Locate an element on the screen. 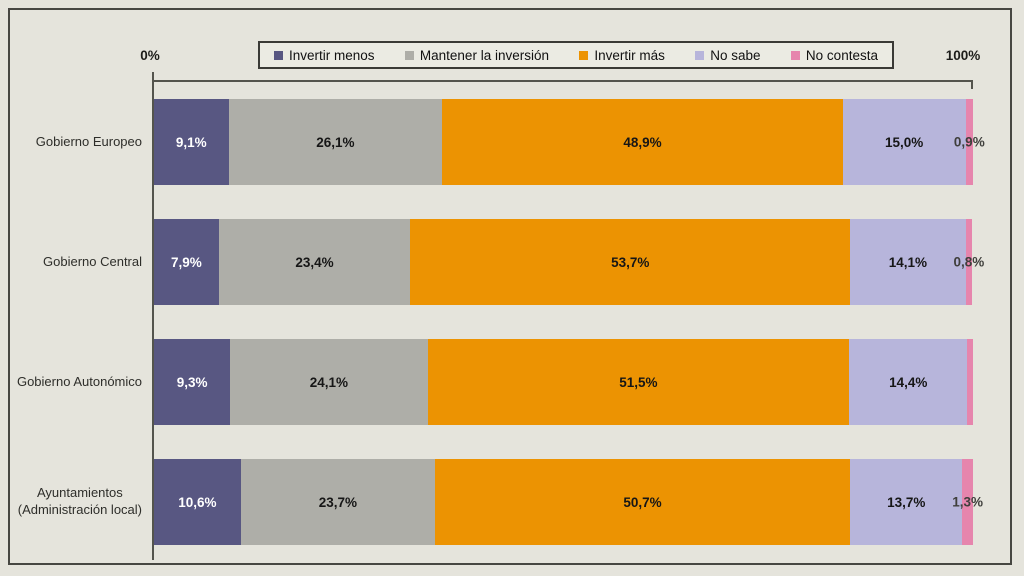 Image resolution: width=1024 pixels, height=576 pixels. bar-segment: 50,7% is located at coordinates (642, 502).